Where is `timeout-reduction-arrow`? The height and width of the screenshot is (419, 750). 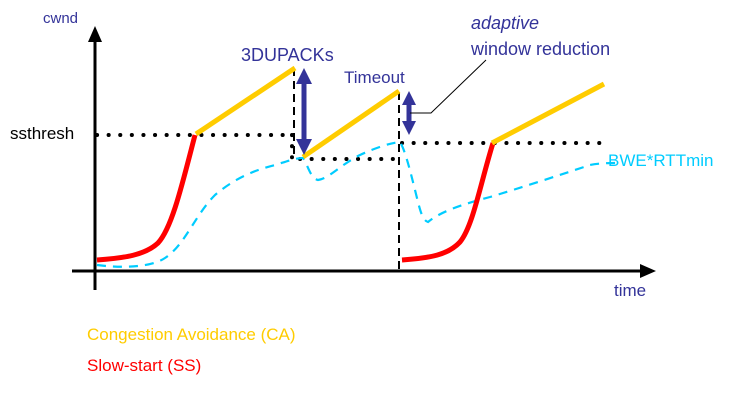 timeout-reduction-arrow is located at coordinates (409, 113).